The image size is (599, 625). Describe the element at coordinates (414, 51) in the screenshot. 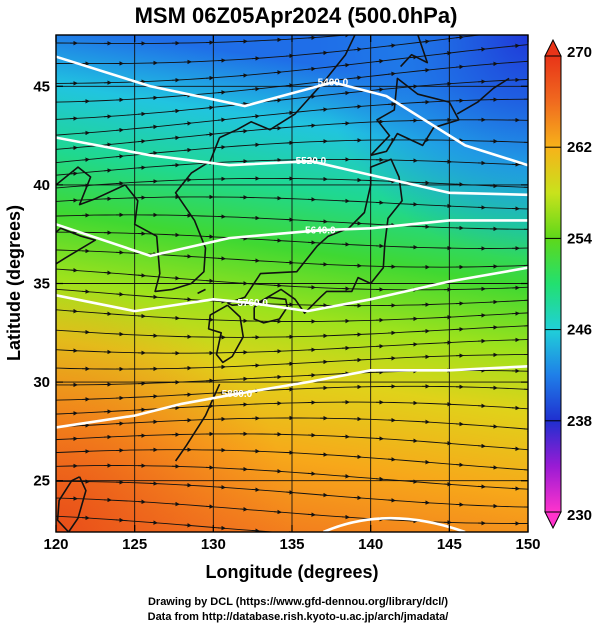

I see `sakhalin-coastline` at that location.